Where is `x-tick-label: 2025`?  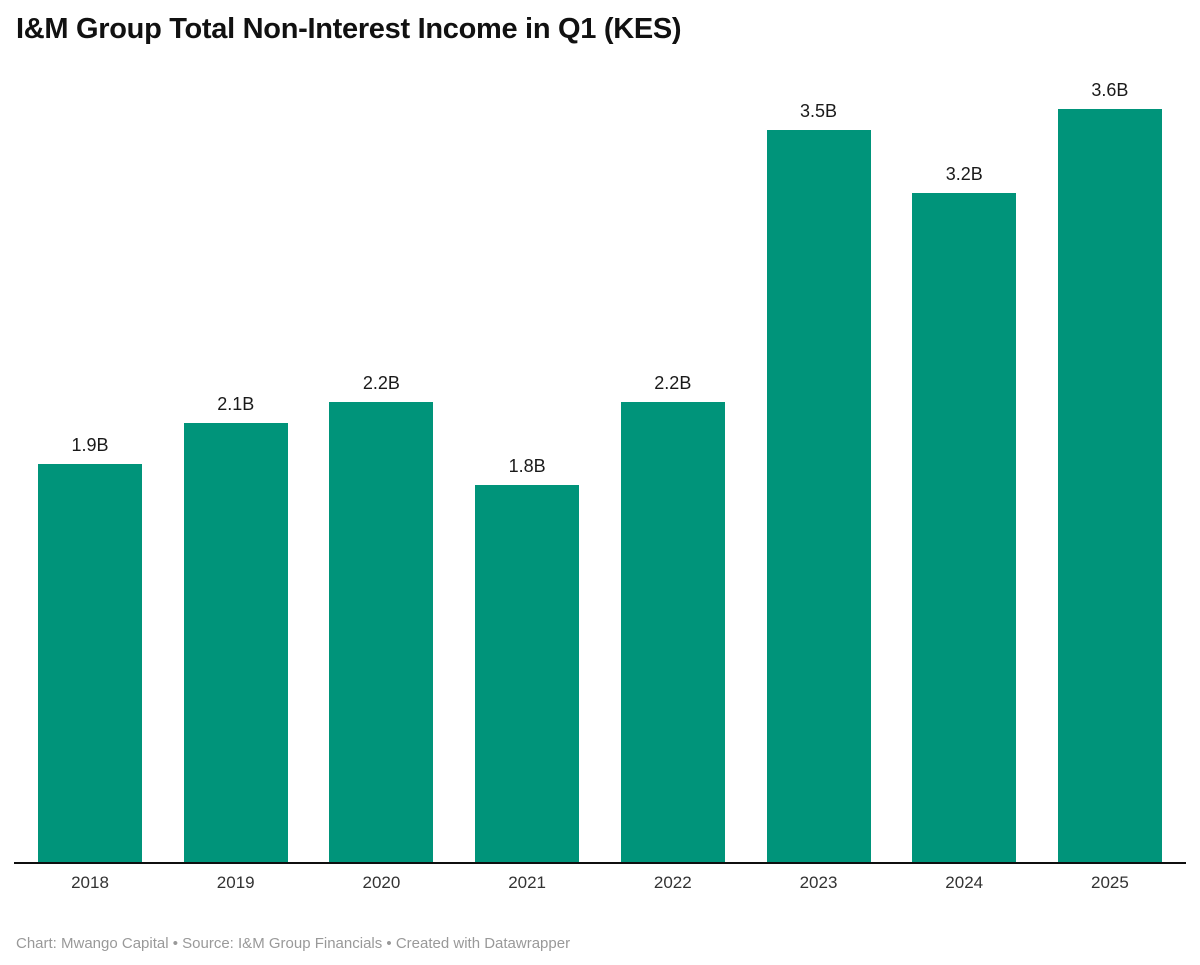
x-tick-label: 2025 is located at coordinates (1110, 882).